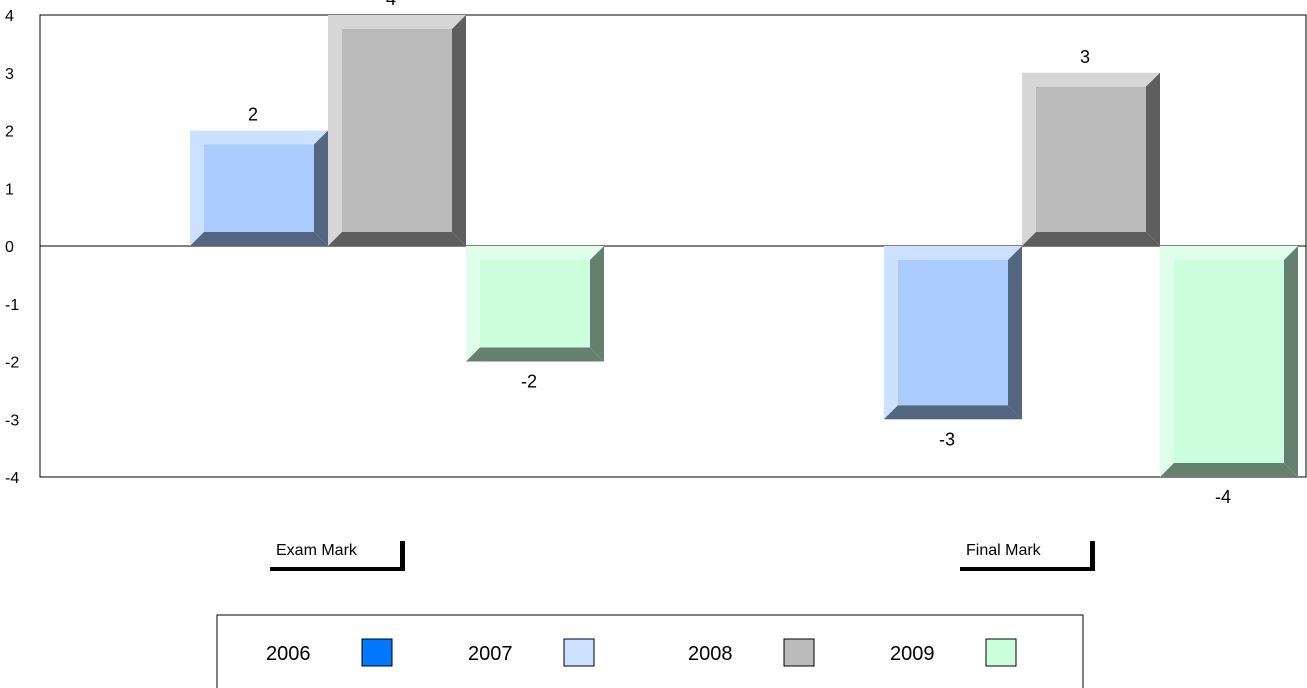 The height and width of the screenshot is (688, 1307). Describe the element at coordinates (12, 305) in the screenshot. I see `y-tick-label: -1` at that location.